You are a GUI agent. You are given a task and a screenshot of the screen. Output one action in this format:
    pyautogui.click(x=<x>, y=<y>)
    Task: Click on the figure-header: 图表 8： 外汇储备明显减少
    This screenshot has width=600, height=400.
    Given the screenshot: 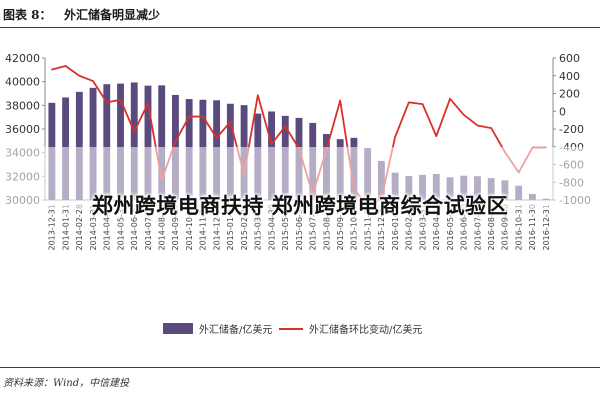 What is the action you would take?
    pyautogui.click(x=300, y=14)
    